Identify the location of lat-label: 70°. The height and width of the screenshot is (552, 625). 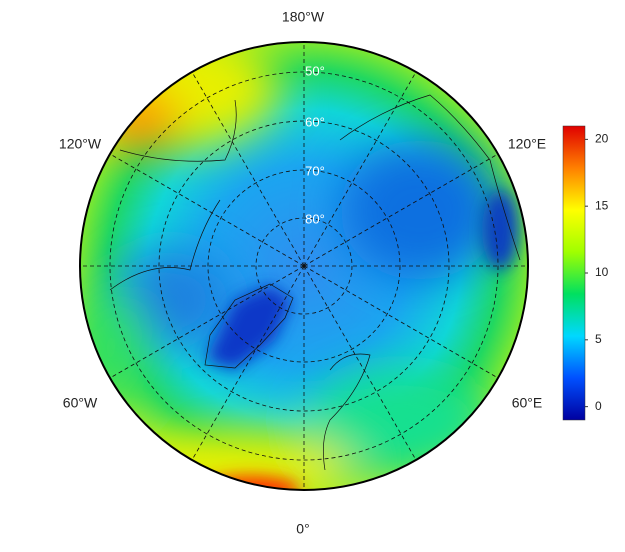
(315, 170).